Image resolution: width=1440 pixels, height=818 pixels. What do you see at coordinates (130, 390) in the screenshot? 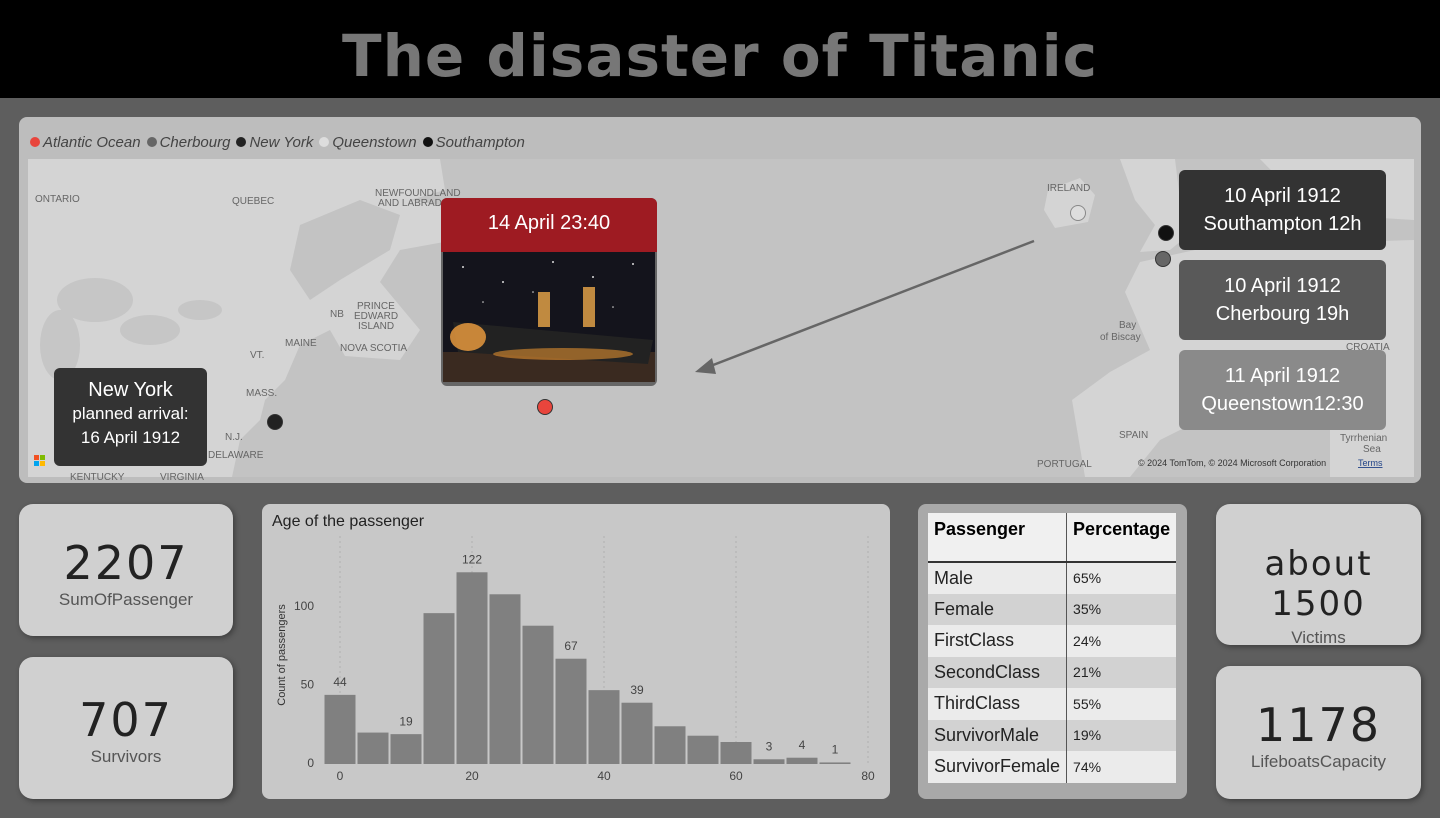
I see `callout-title: New York` at bounding box center [130, 390].